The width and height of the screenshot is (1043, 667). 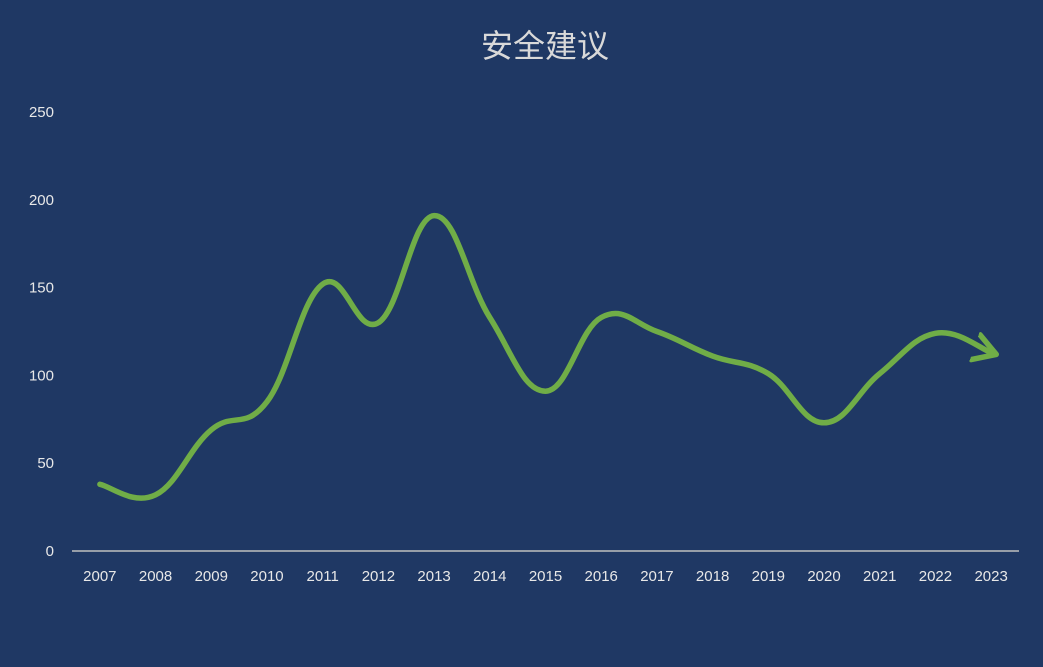 I want to click on x-tick-label: 2018, so click(x=712, y=576).